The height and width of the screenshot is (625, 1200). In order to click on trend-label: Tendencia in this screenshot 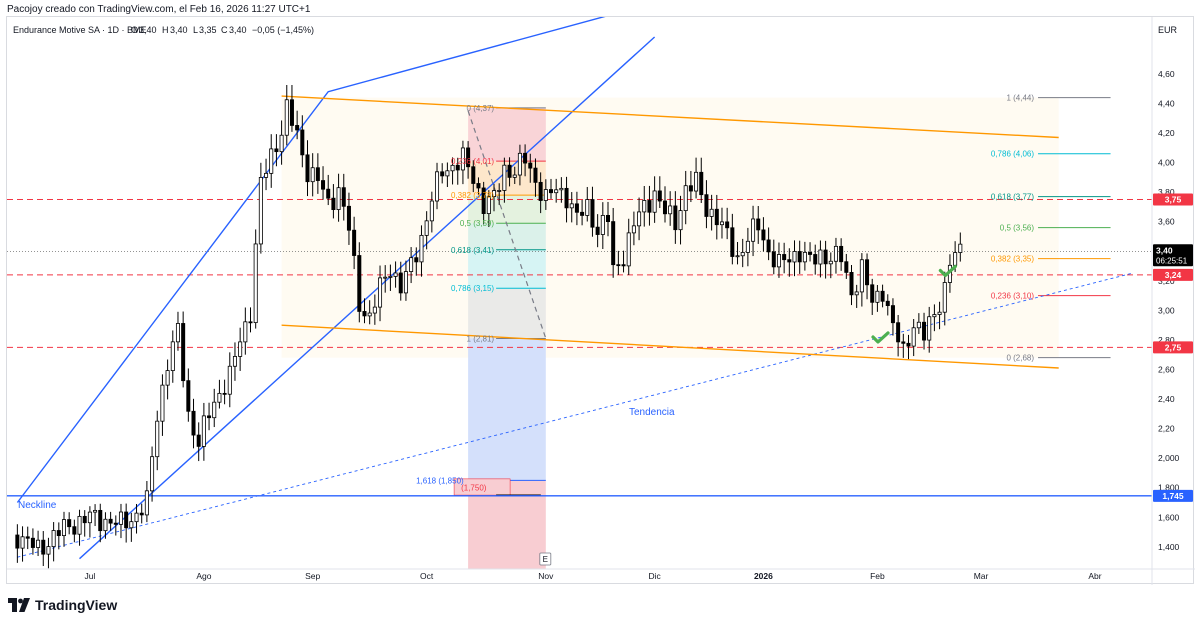, I will do `click(652, 412)`.